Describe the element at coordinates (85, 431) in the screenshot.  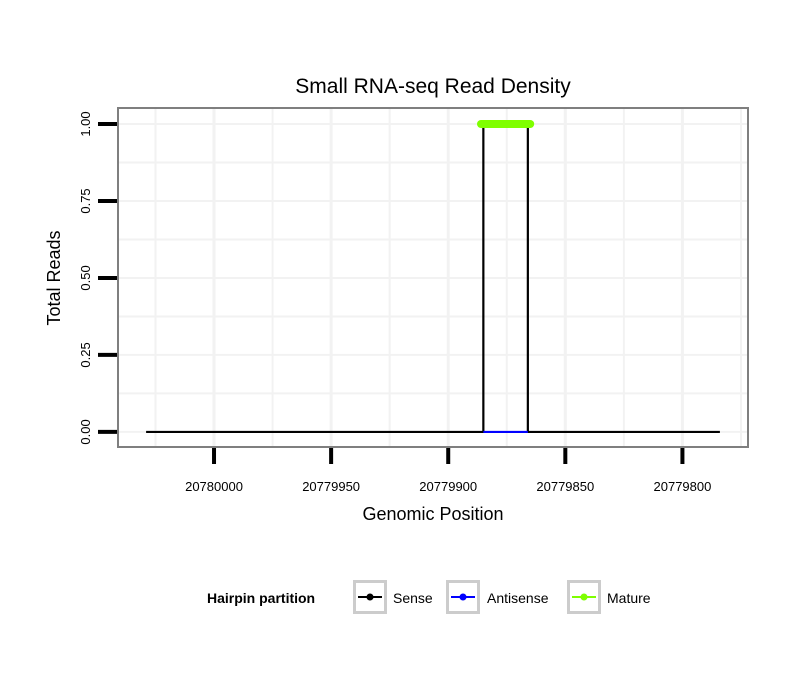
I see `y-tick-label: 0.00` at that location.